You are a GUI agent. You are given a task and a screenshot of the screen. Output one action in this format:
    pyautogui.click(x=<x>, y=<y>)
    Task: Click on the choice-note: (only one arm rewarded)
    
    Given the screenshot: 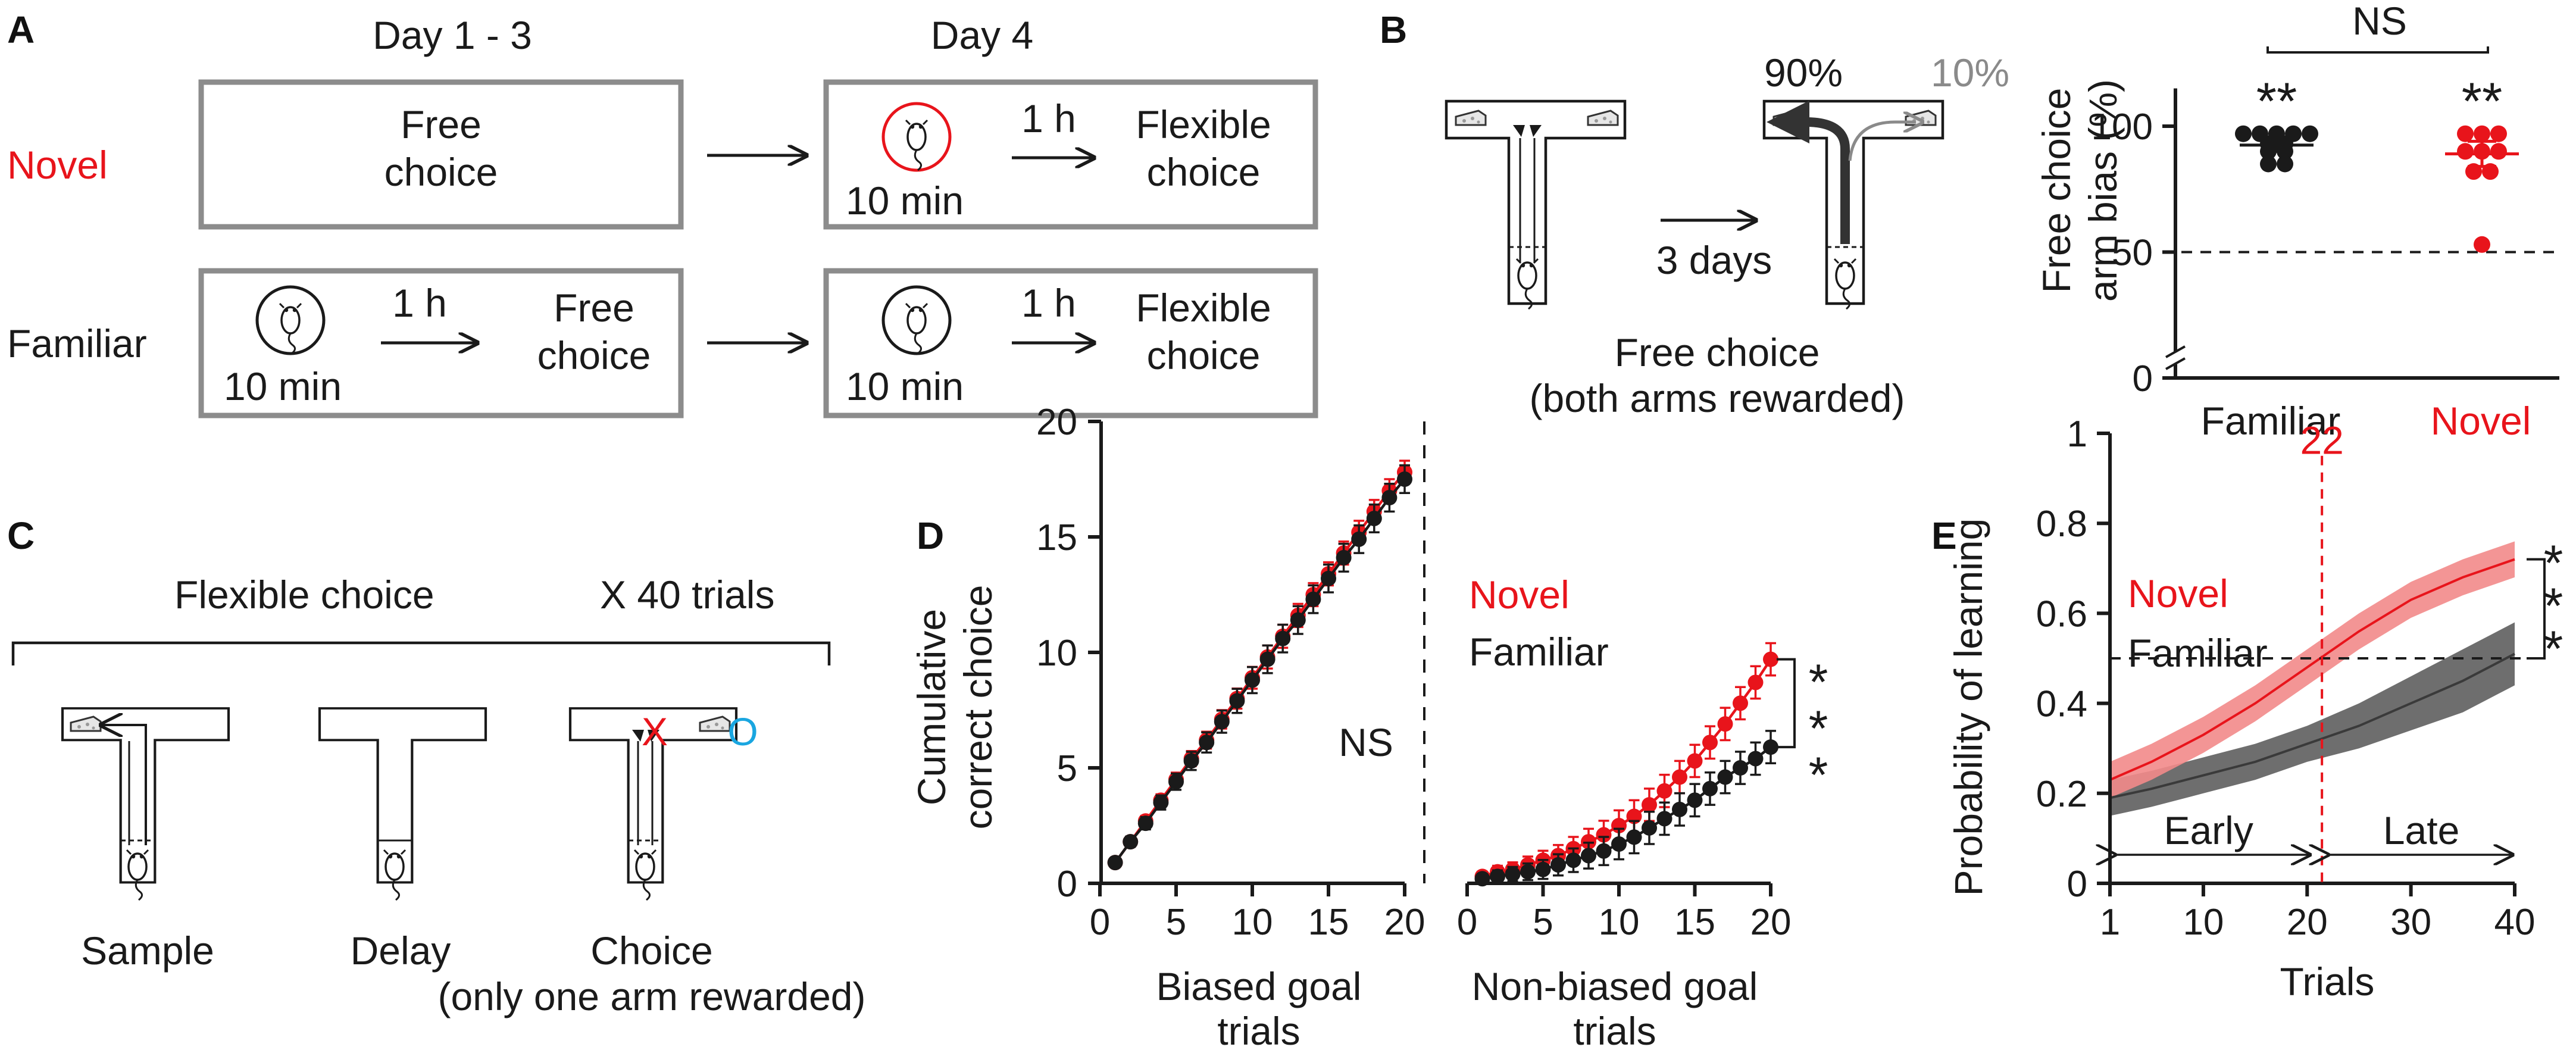 What is the action you would take?
    pyautogui.click(x=652, y=996)
    